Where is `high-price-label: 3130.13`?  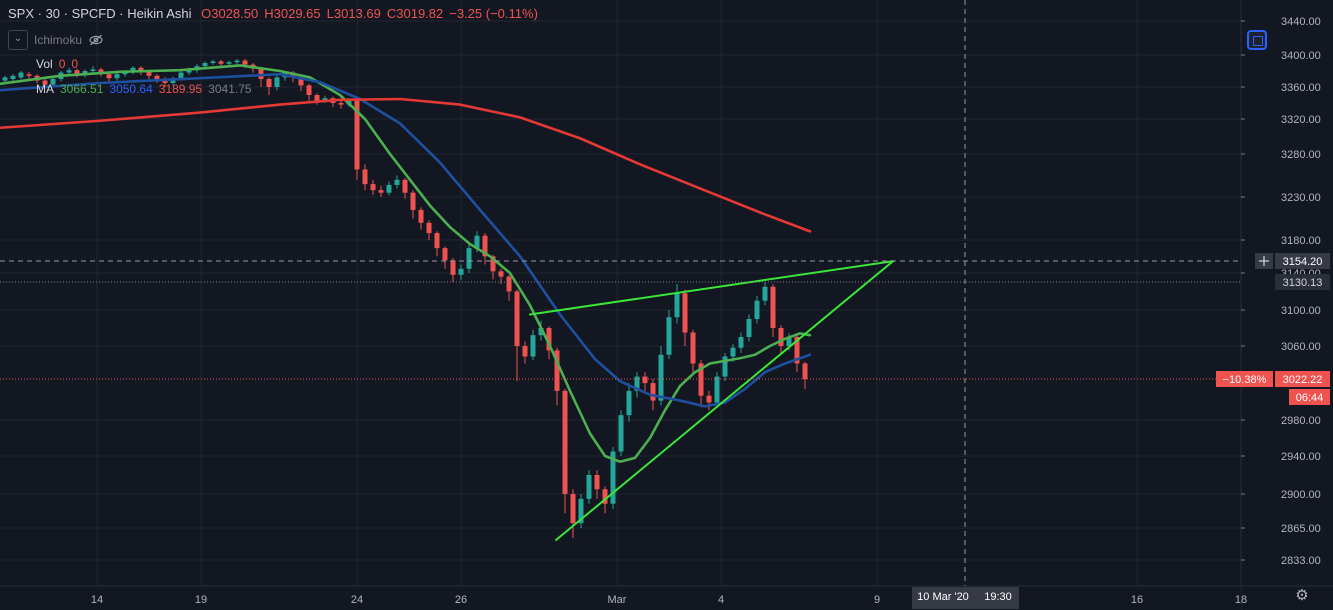 high-price-label: 3130.13 is located at coordinates (1303, 283).